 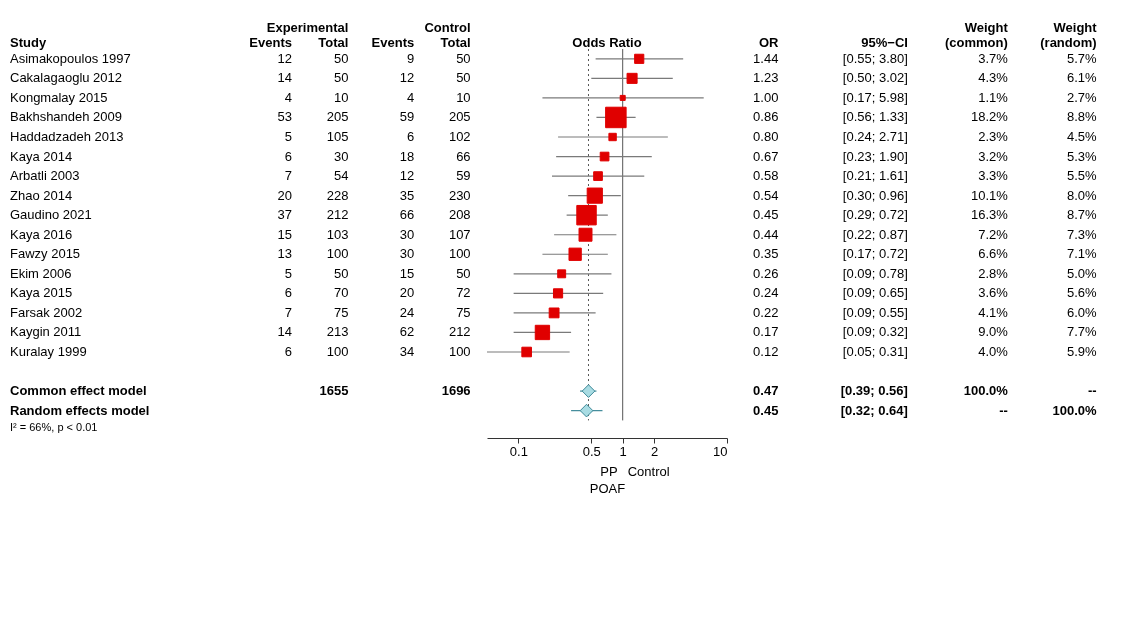 I want to click on text: 6.0%, so click(x=1082, y=312).